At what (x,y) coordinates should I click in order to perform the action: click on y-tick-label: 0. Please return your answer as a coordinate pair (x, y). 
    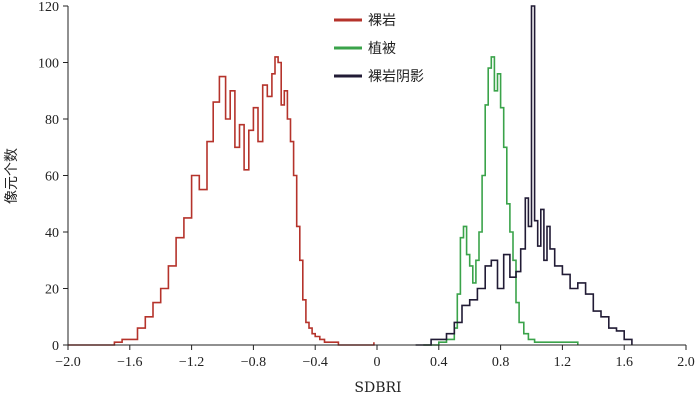
    Looking at the image, I should click on (55, 346).